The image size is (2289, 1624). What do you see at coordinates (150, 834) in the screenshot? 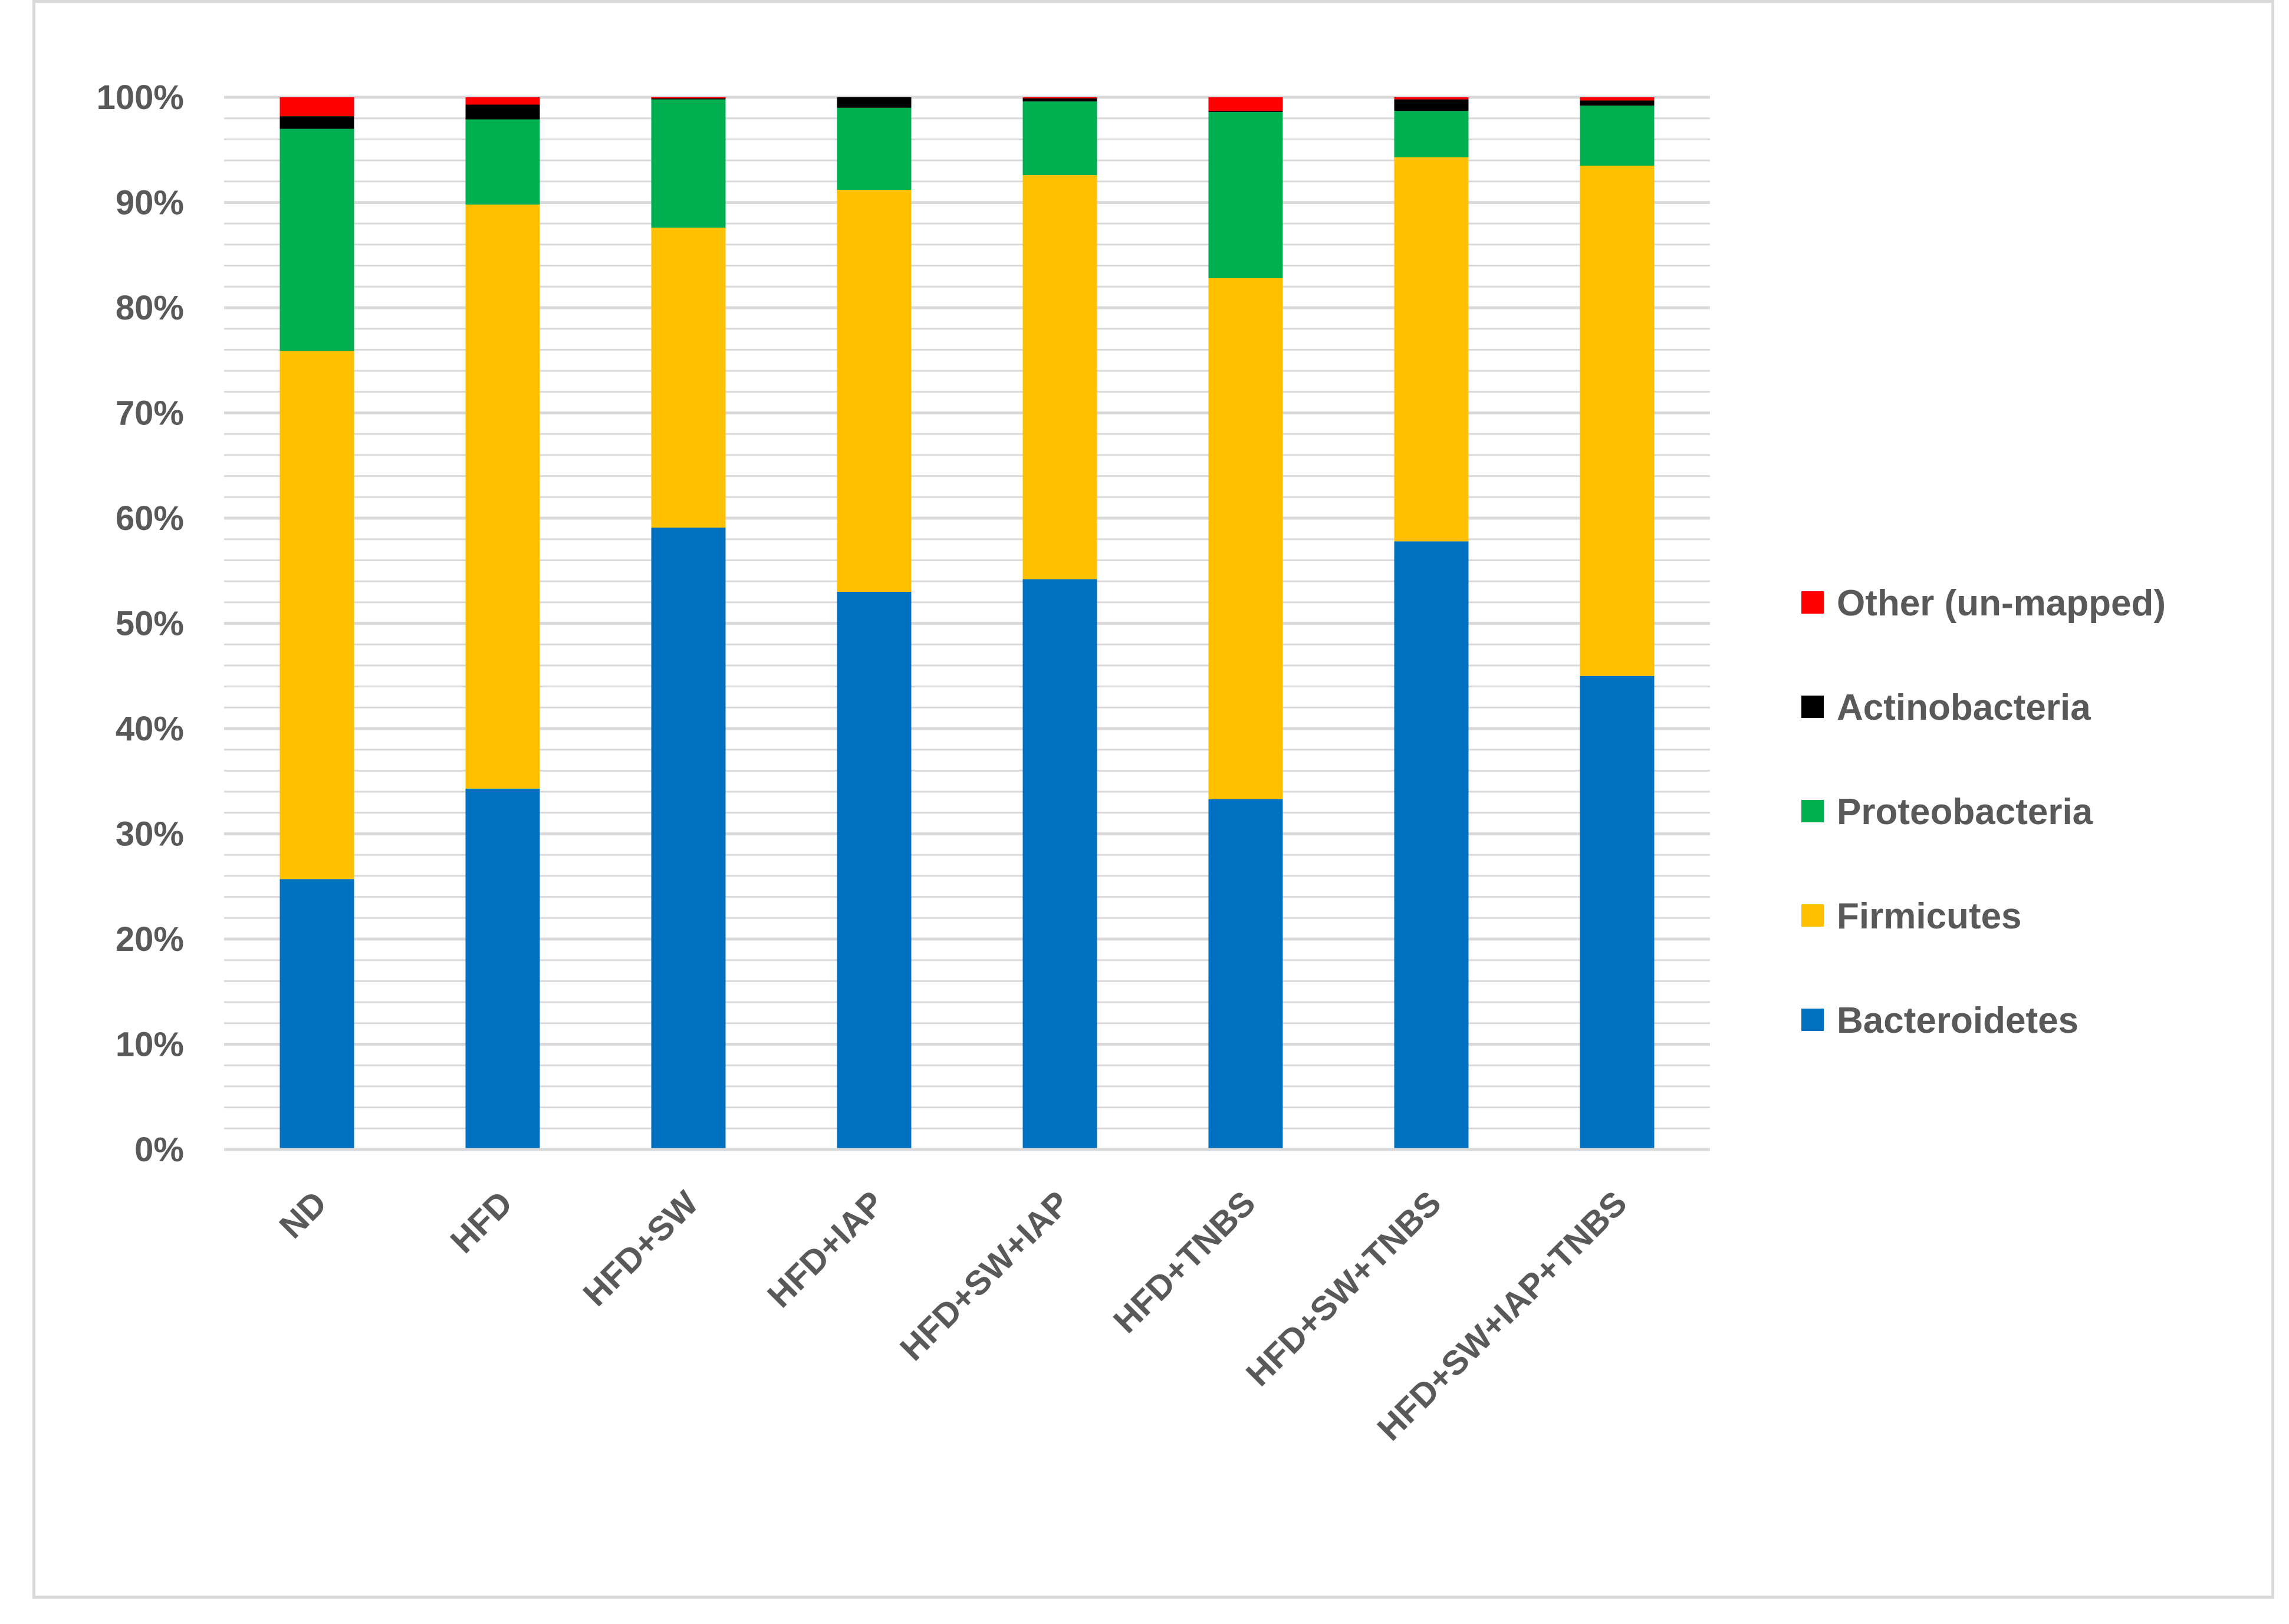
I see `y-tick-label: 30%` at bounding box center [150, 834].